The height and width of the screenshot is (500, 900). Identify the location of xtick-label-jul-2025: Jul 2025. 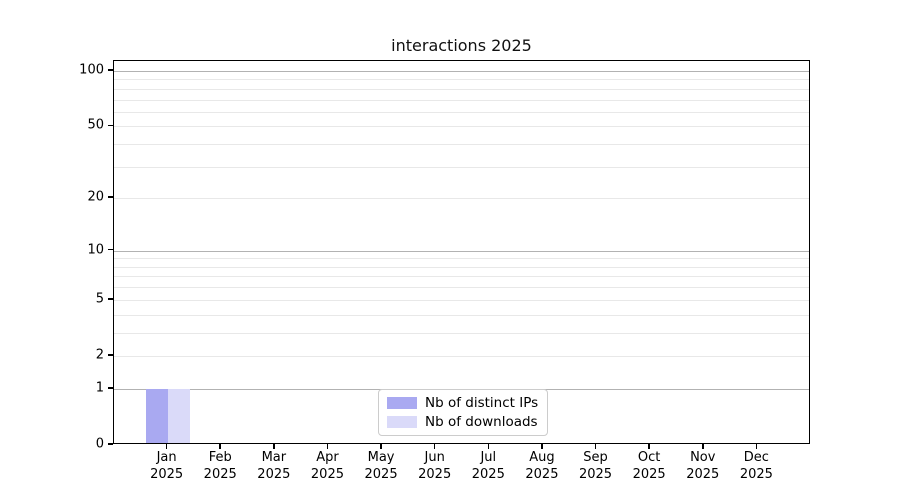
(488, 466).